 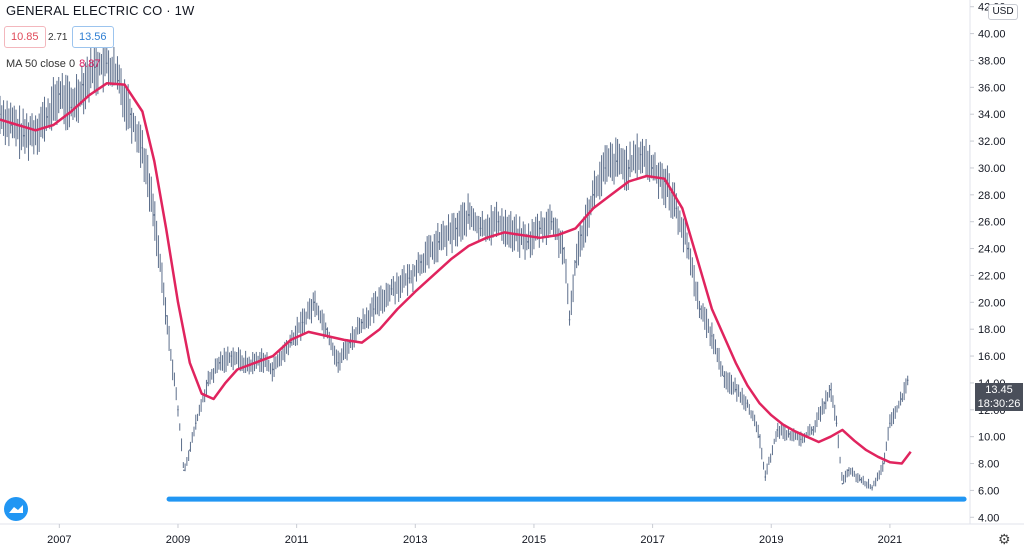 I want to click on currency-badge: USD, so click(x=1003, y=12).